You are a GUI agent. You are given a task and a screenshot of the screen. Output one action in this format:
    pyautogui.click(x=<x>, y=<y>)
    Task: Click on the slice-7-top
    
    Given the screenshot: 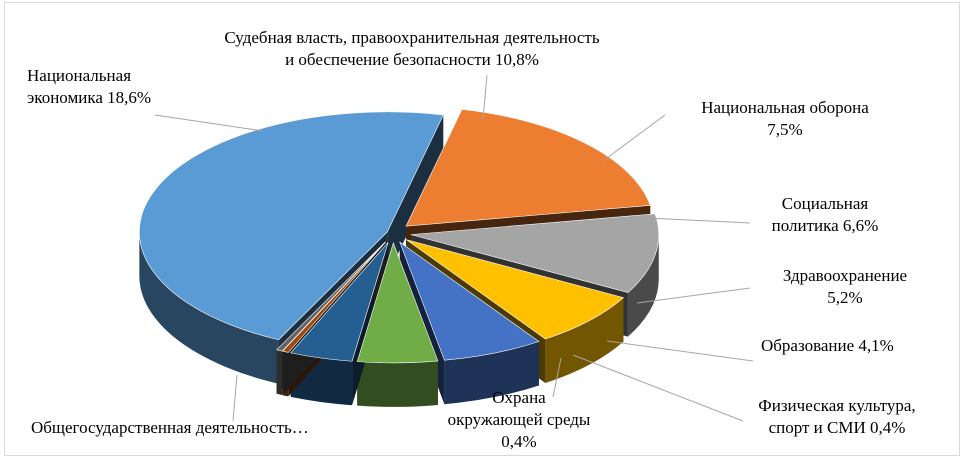 What is the action you would take?
    pyautogui.click(x=334, y=297)
    